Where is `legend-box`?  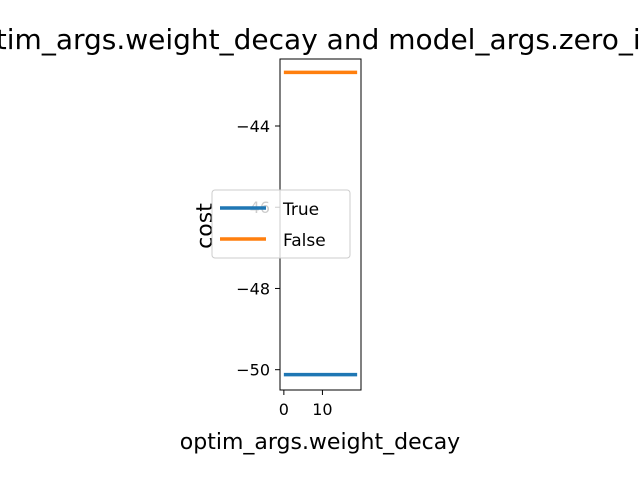
legend-box is located at coordinates (281, 224).